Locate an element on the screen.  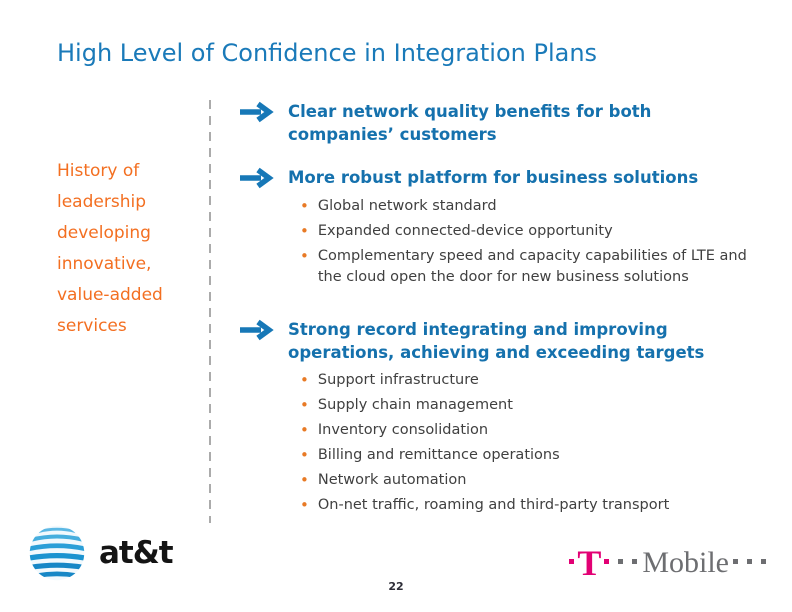
bullet-text: Inventory consolidation is located at coordinates (403, 430).